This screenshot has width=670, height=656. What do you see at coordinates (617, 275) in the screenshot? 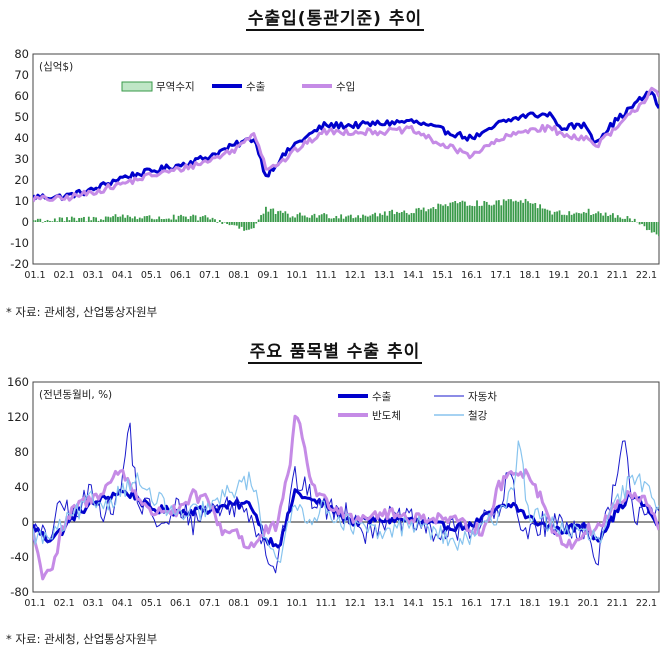
I see `x-tick-label: 21.1` at bounding box center [617, 275].